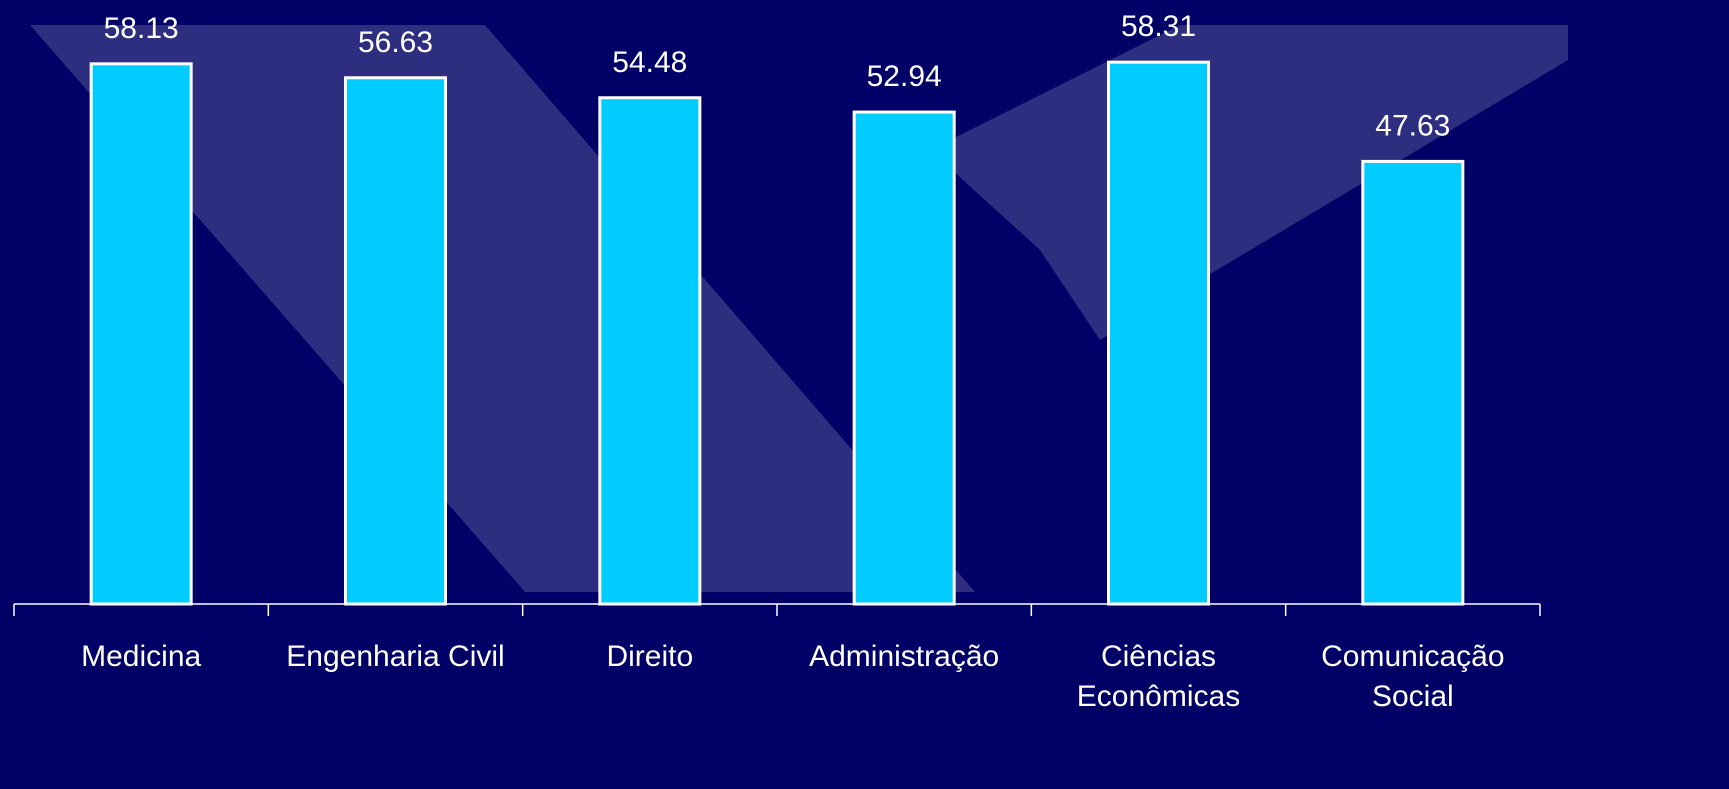 The image size is (1729, 789). I want to click on logo-shape, so click(1249, 182).